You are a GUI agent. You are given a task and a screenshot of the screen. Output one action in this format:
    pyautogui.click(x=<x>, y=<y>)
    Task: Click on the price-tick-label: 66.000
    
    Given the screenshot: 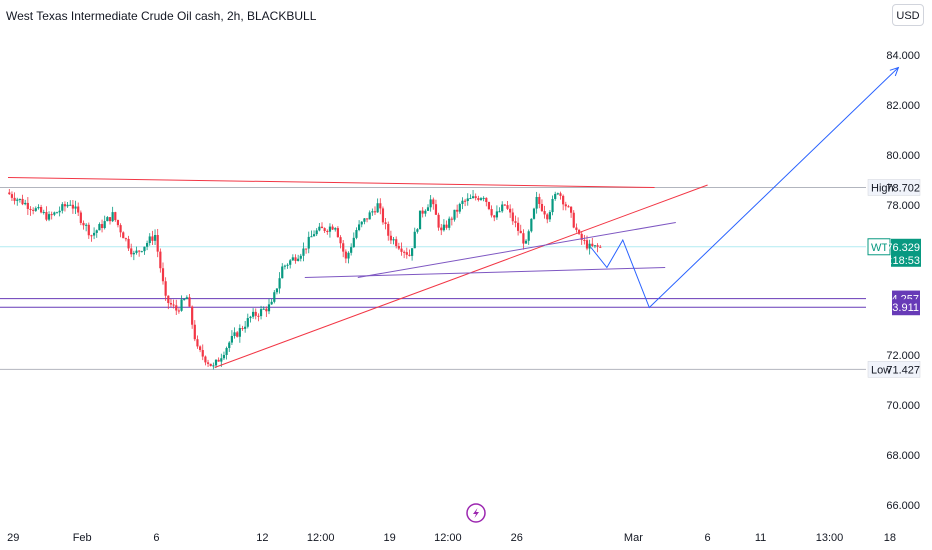 What is the action you would take?
    pyautogui.click(x=903, y=506)
    